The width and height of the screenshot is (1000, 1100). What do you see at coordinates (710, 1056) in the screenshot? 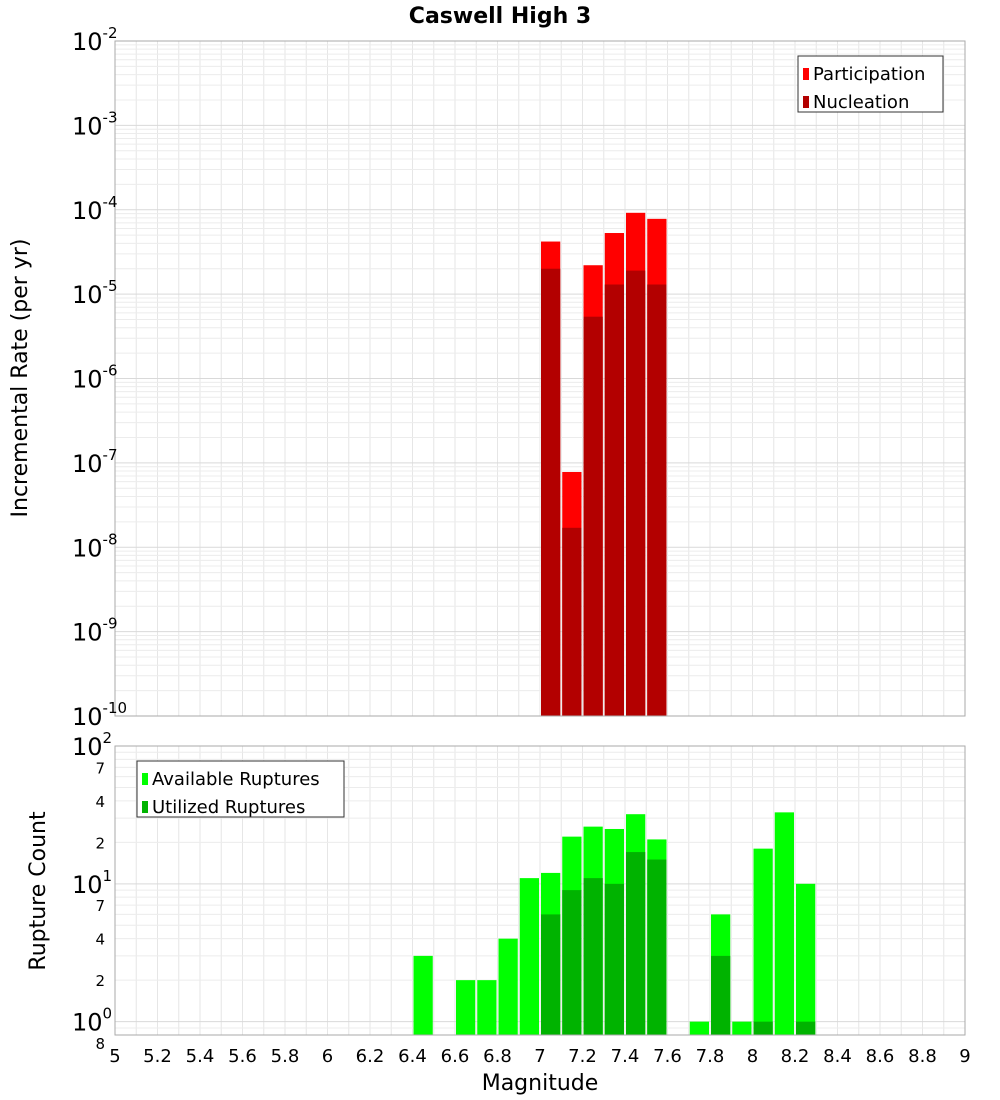
I see `x-tick-label: 7.8` at bounding box center [710, 1056].